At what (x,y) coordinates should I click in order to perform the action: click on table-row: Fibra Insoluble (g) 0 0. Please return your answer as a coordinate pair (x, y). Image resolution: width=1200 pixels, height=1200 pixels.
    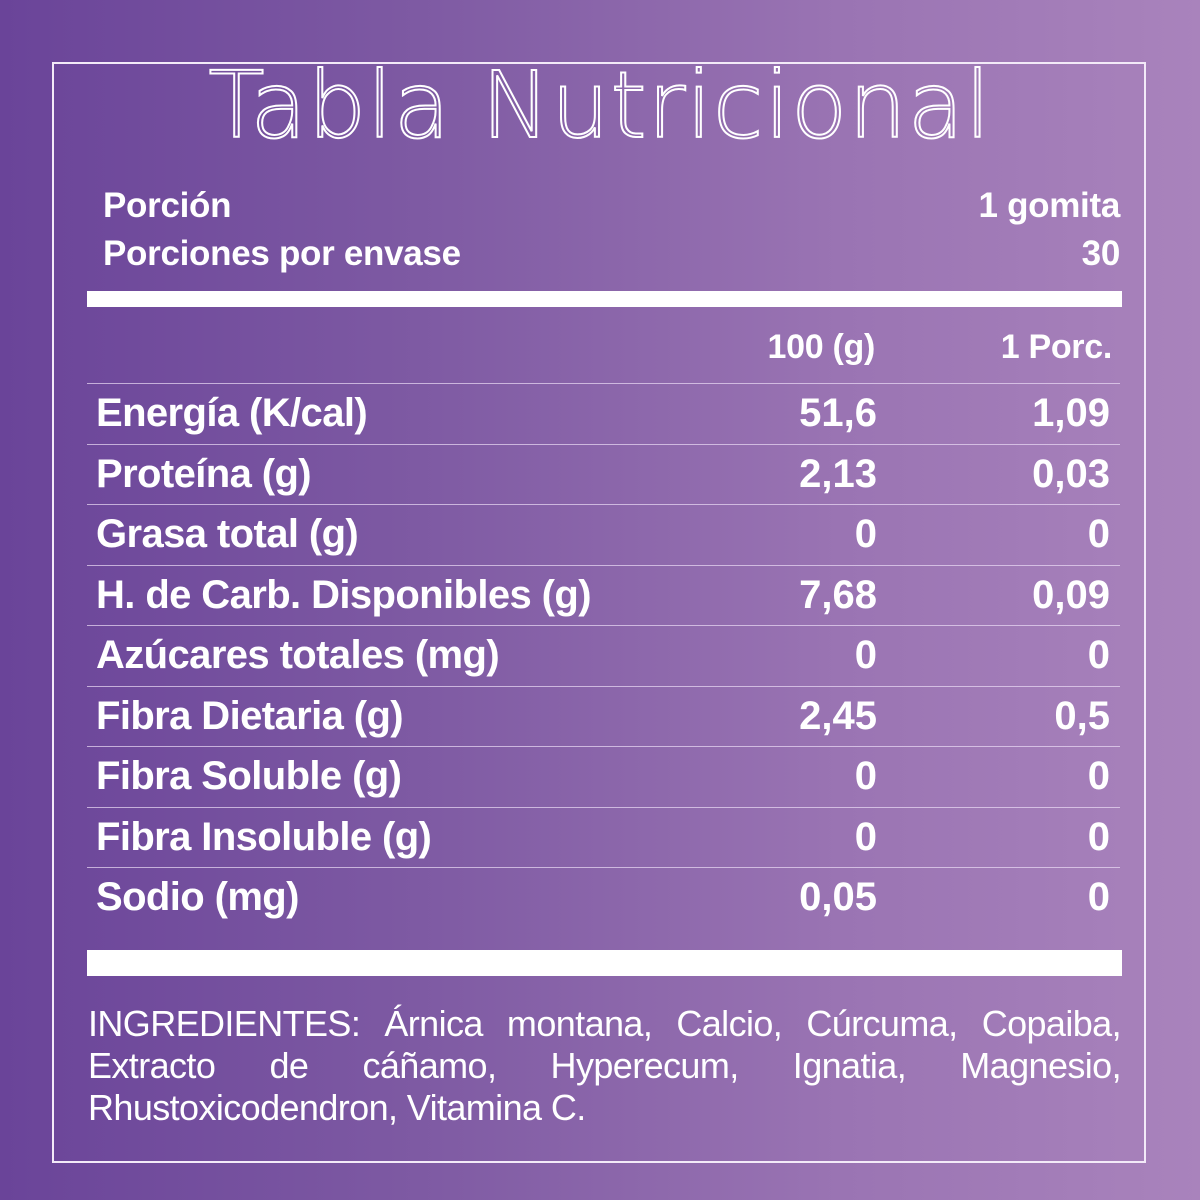
    Looking at the image, I should click on (603, 837).